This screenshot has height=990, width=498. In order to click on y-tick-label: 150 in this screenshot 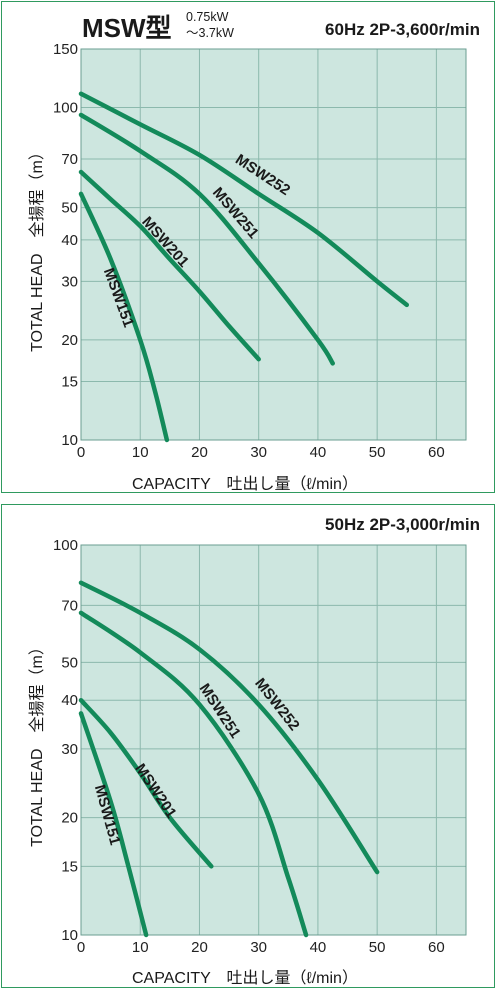, I will do `click(65, 49)`.